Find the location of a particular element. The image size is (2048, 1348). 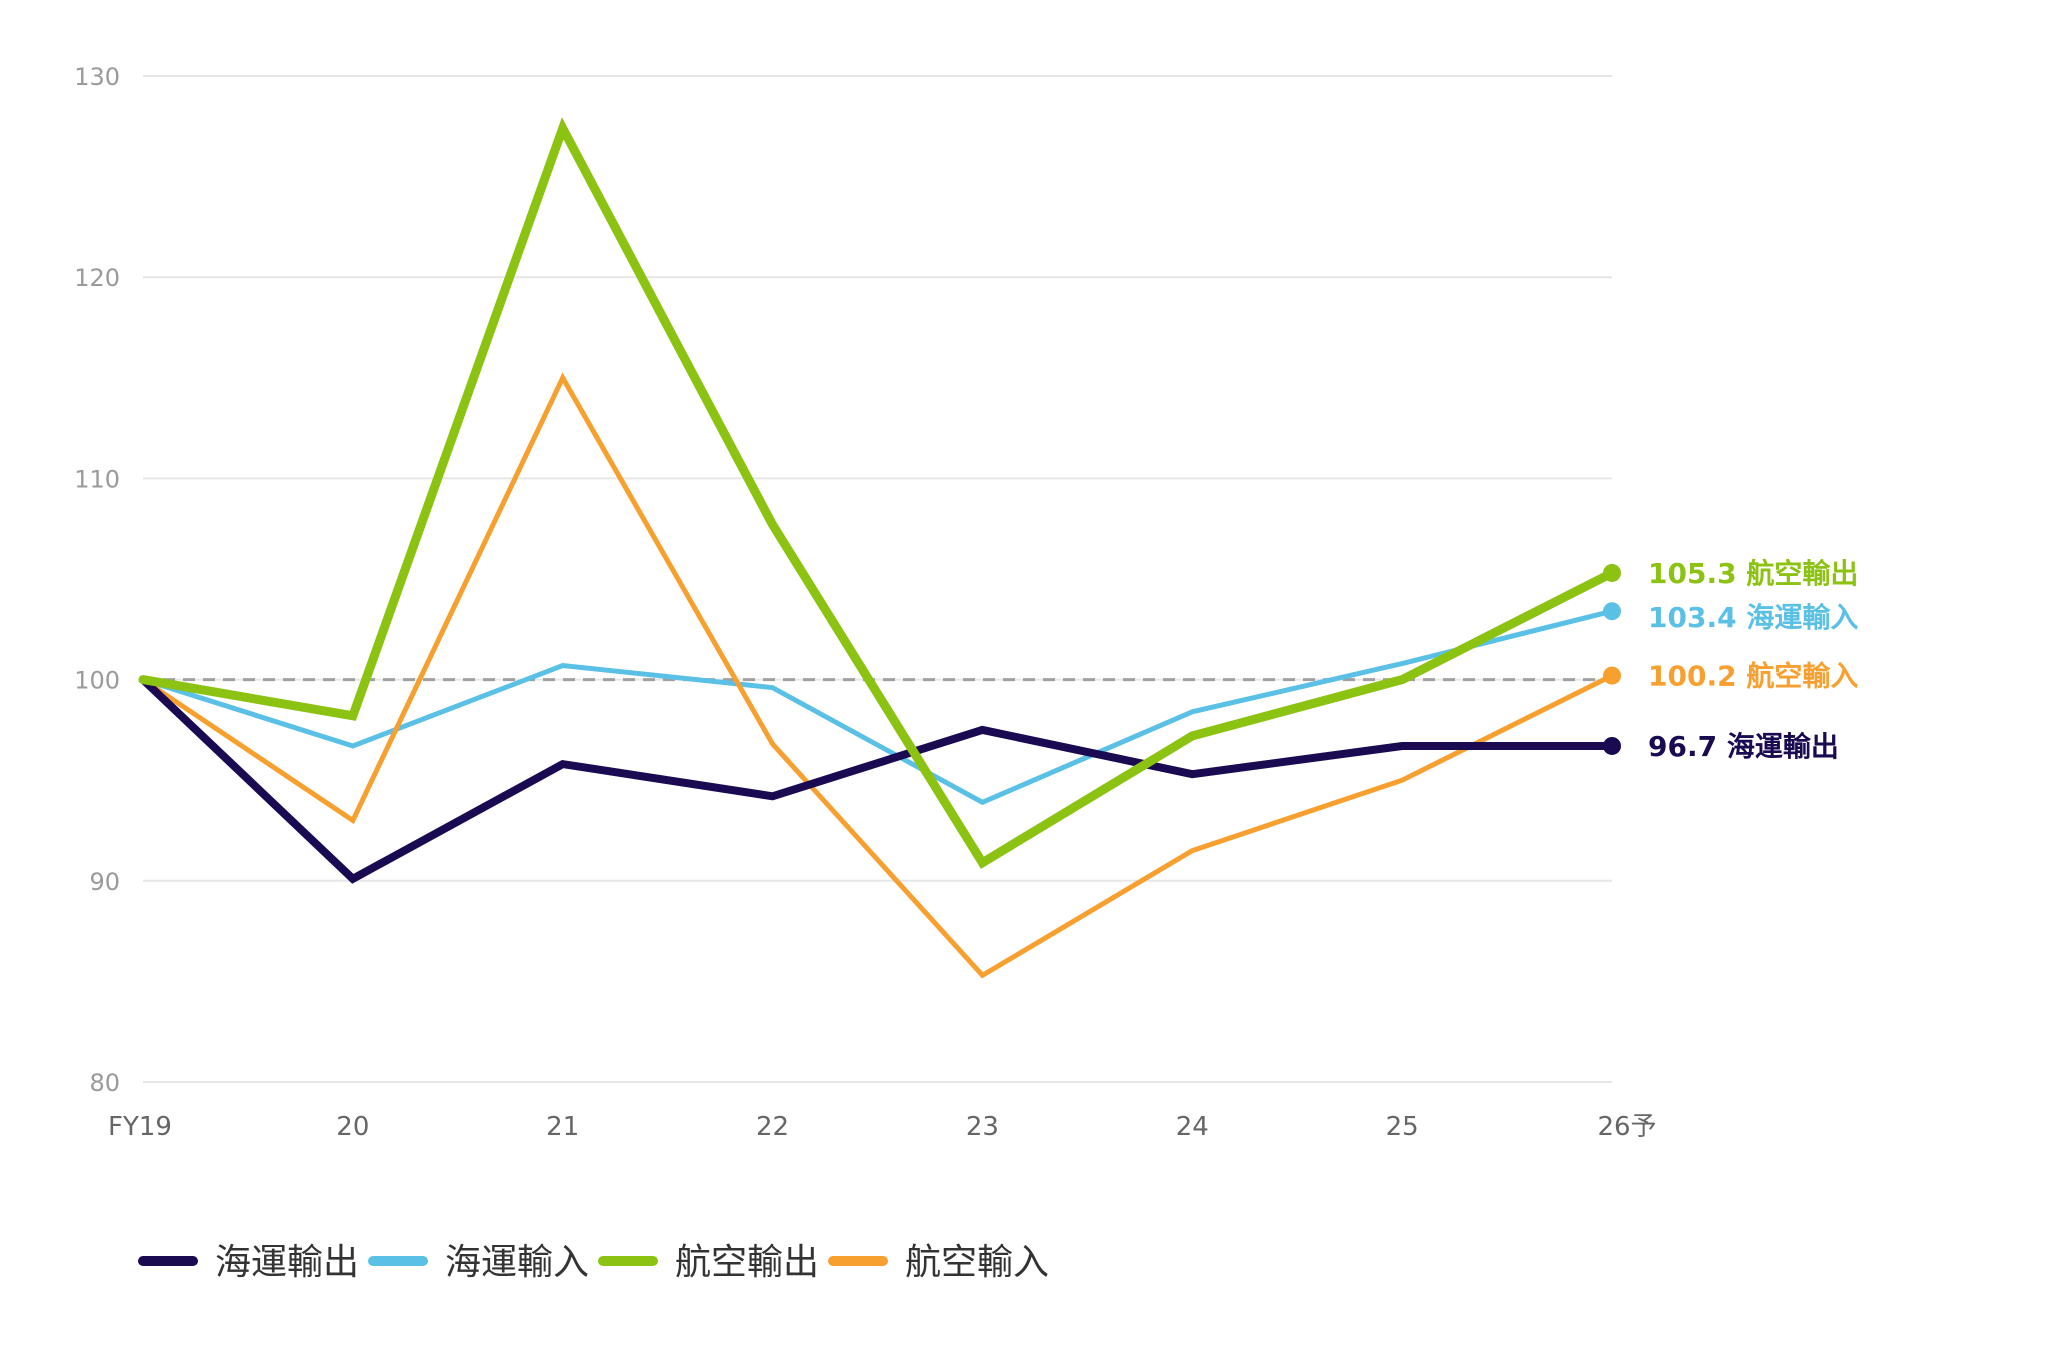

y-tick-label: 120 is located at coordinates (97, 278).